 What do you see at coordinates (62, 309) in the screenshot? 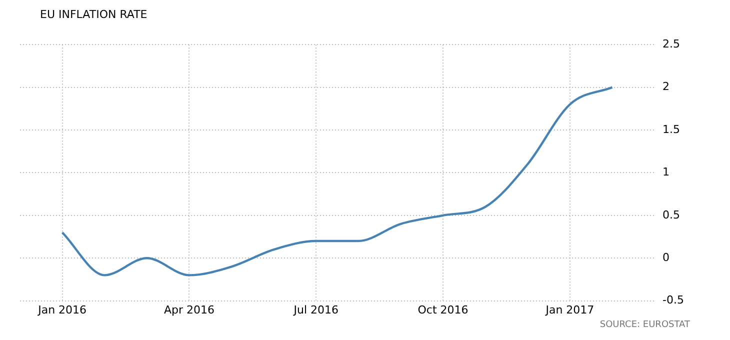
I see `x-tick-label: Jan 2016` at bounding box center [62, 309].